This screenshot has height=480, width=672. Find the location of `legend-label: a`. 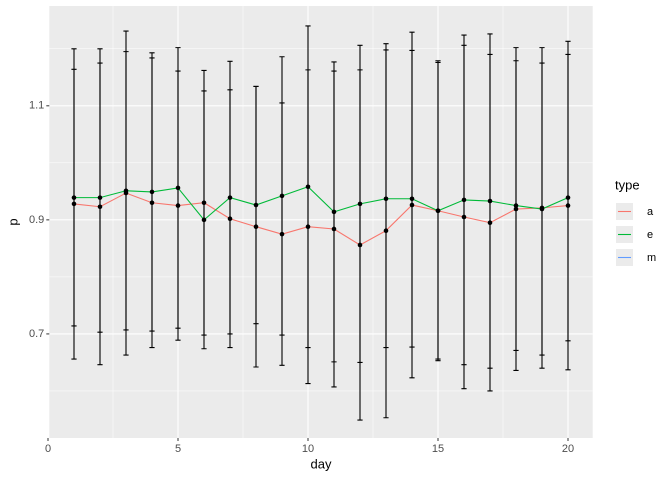

legend-label: a is located at coordinates (650, 212).